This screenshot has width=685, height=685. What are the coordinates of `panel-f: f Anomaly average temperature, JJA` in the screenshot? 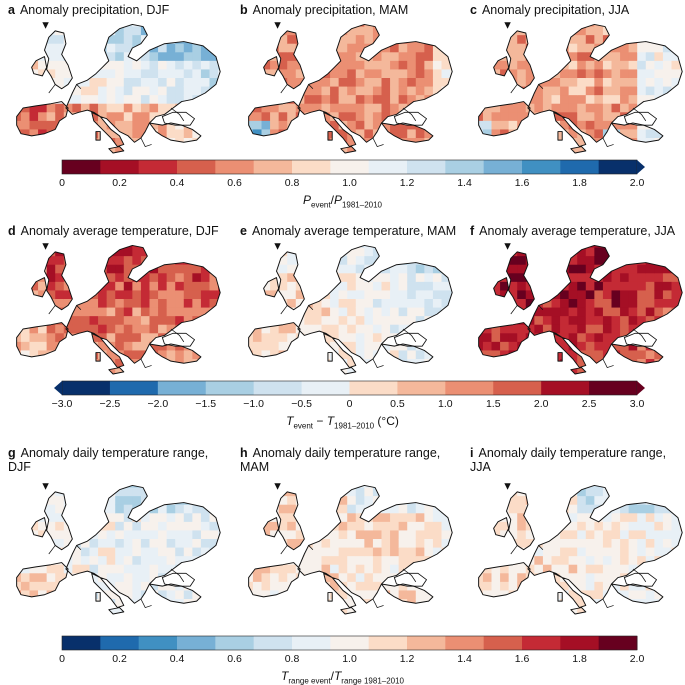 It's located at (573, 316).